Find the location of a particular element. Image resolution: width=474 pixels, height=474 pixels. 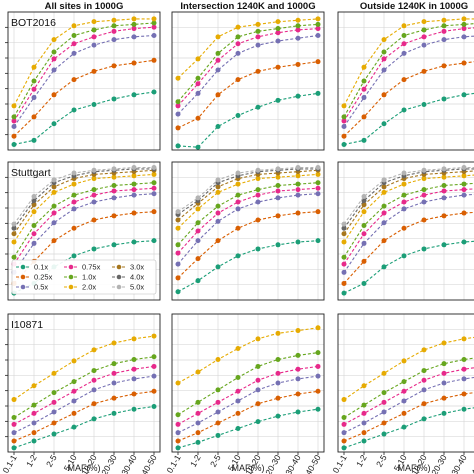

x-tick-label: 0.1-1 is located at coordinates (339, 463).